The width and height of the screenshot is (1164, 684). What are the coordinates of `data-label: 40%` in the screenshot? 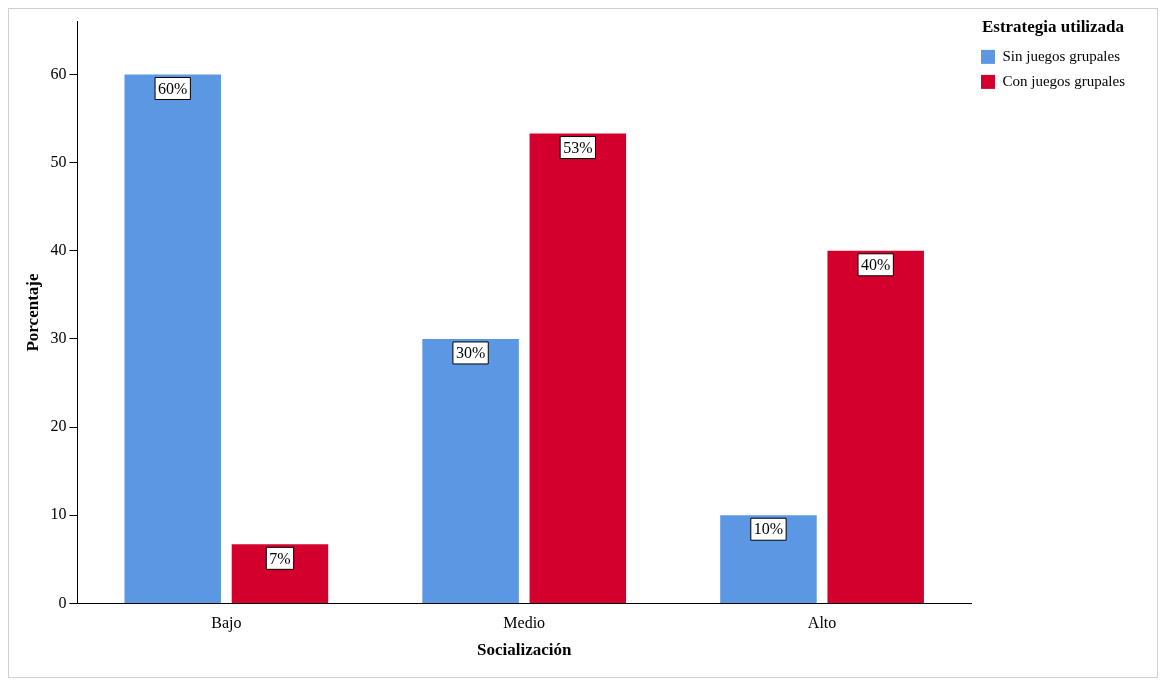 It's located at (876, 264).